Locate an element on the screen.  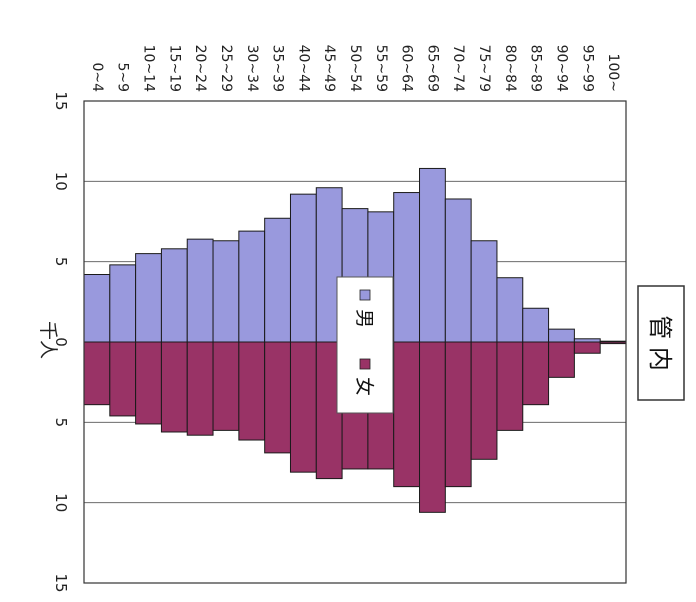
value-axis: 15 10 5 0 5 10 15 is located at coordinates (61, 341).